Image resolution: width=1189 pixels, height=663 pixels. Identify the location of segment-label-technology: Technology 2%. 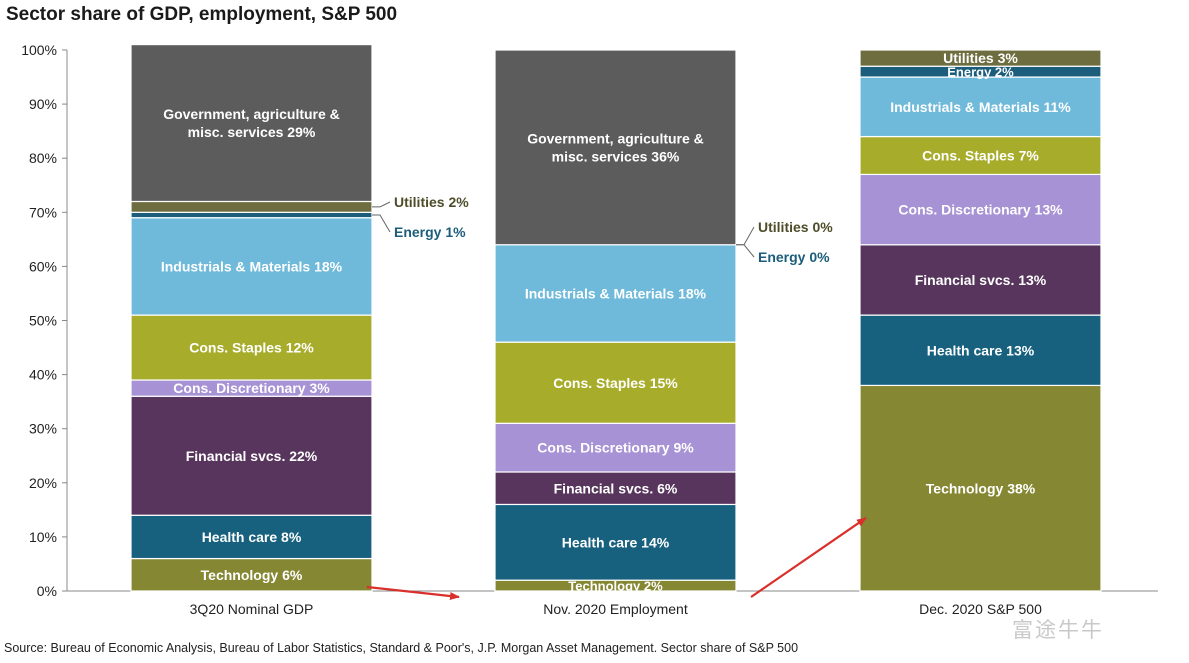
(615, 585).